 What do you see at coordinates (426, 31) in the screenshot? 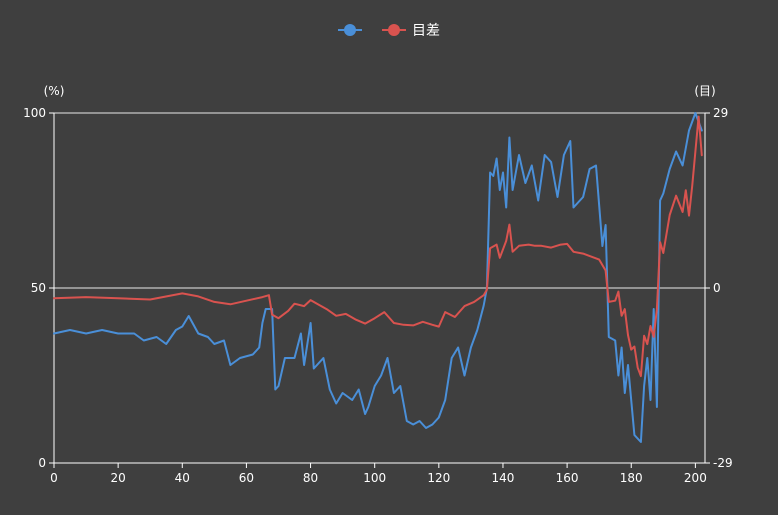
I see `legend-label-series-2: 目差` at bounding box center [426, 31].